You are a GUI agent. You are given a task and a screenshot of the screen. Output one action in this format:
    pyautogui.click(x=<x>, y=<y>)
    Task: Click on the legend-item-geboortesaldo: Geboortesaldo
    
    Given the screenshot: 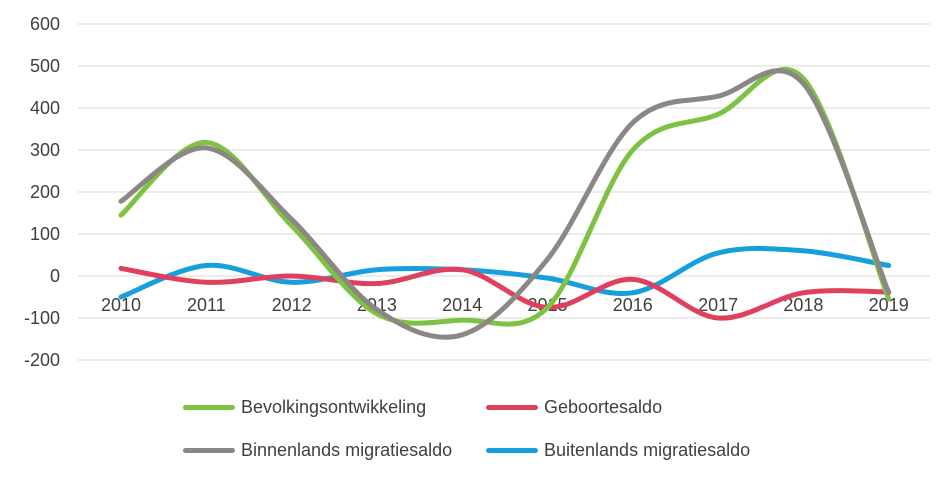 What is the action you would take?
    pyautogui.click(x=574, y=407)
    